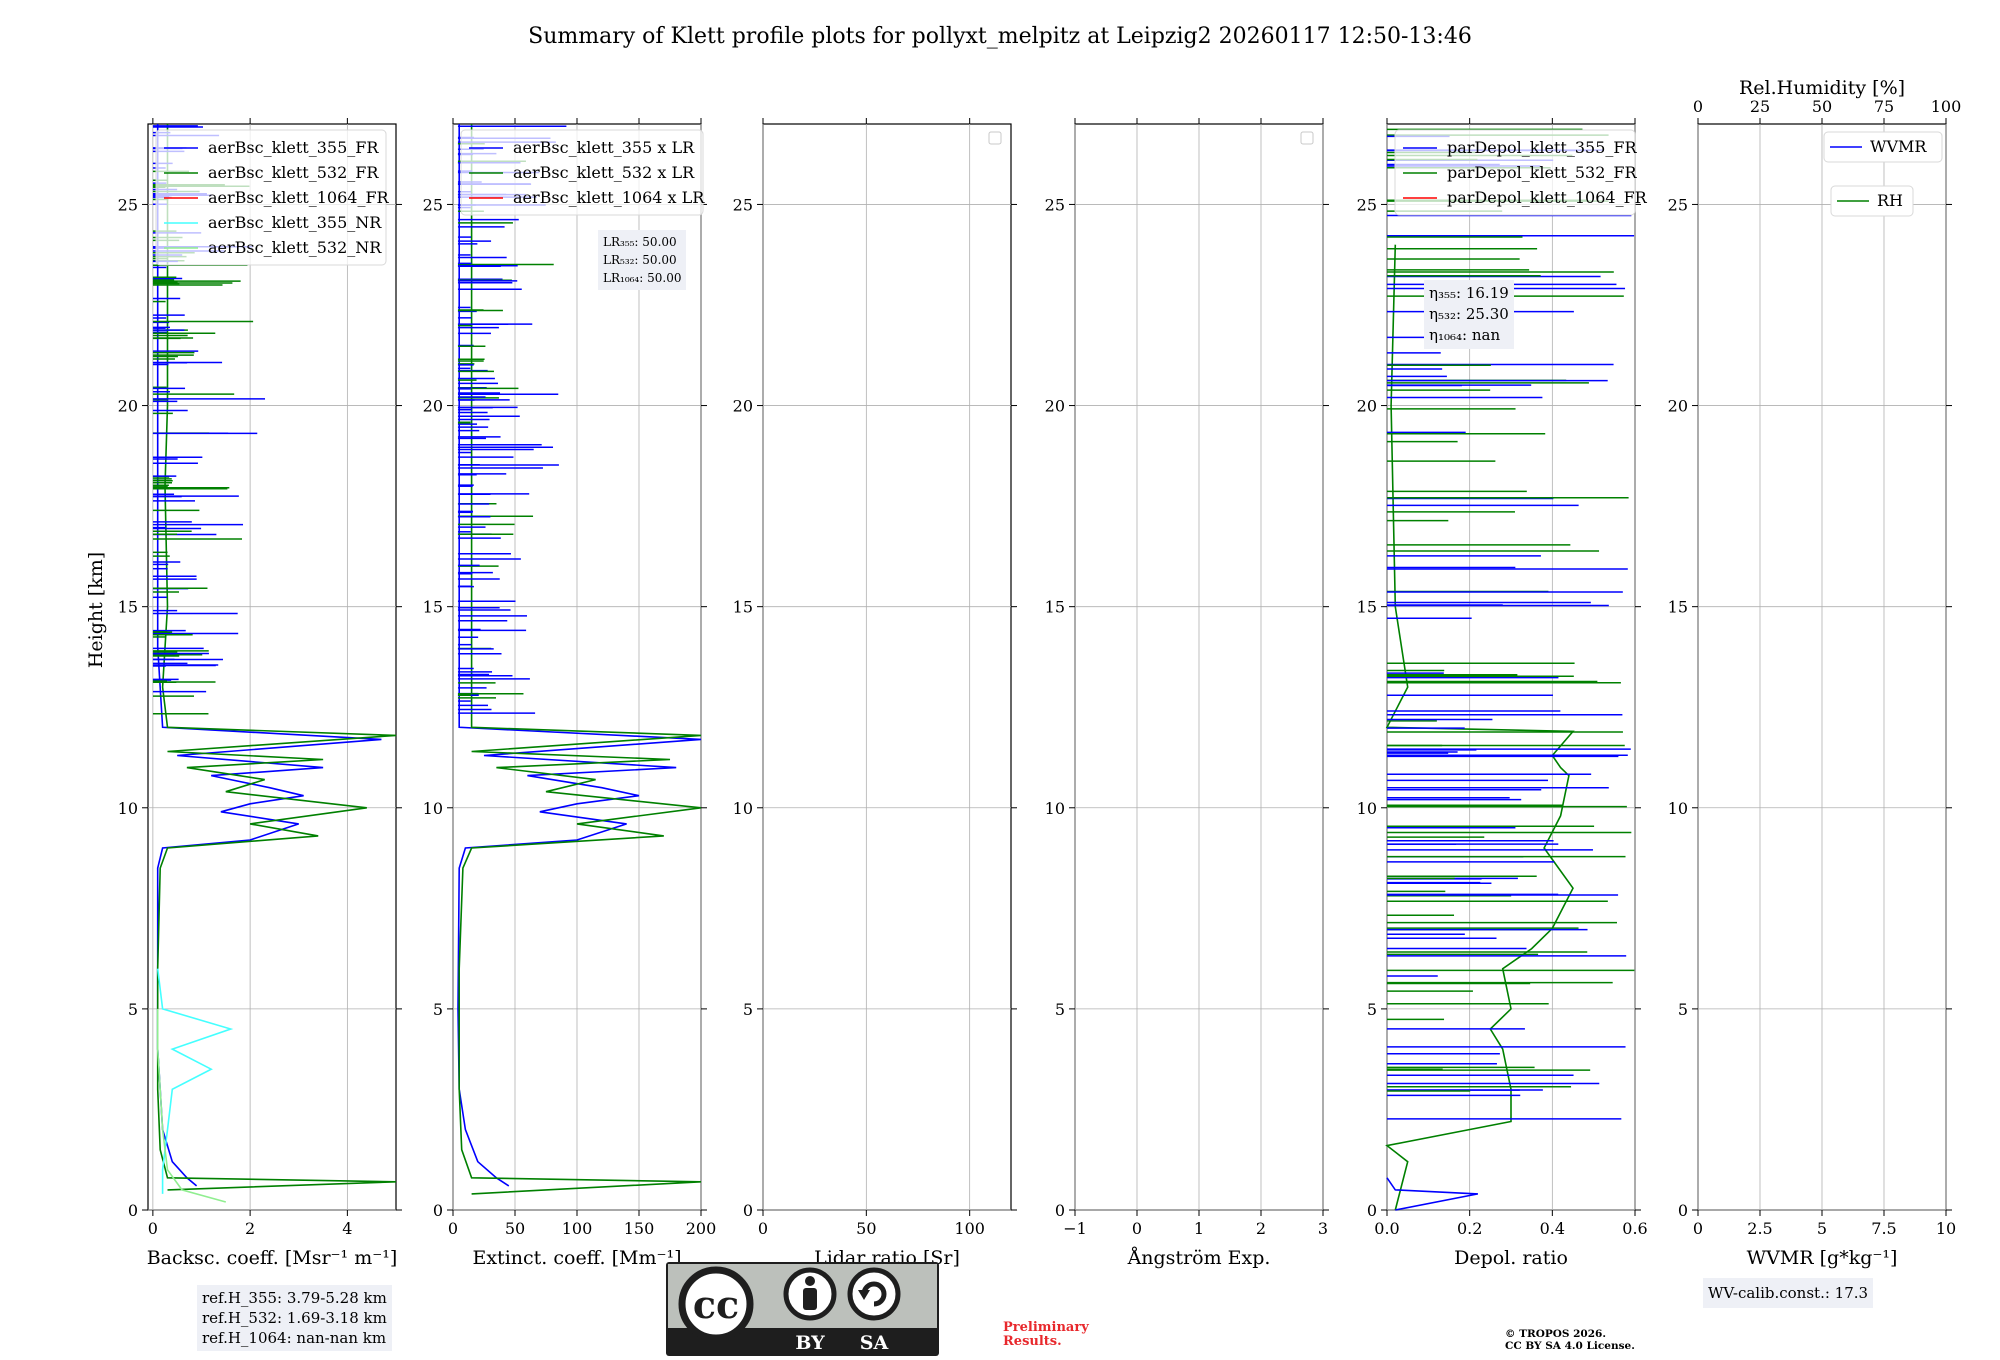 The image size is (2000, 1360). What do you see at coordinates (1759, 1228) in the screenshot?
I see `wvmr-x-tick-label: 2.5` at bounding box center [1759, 1228].